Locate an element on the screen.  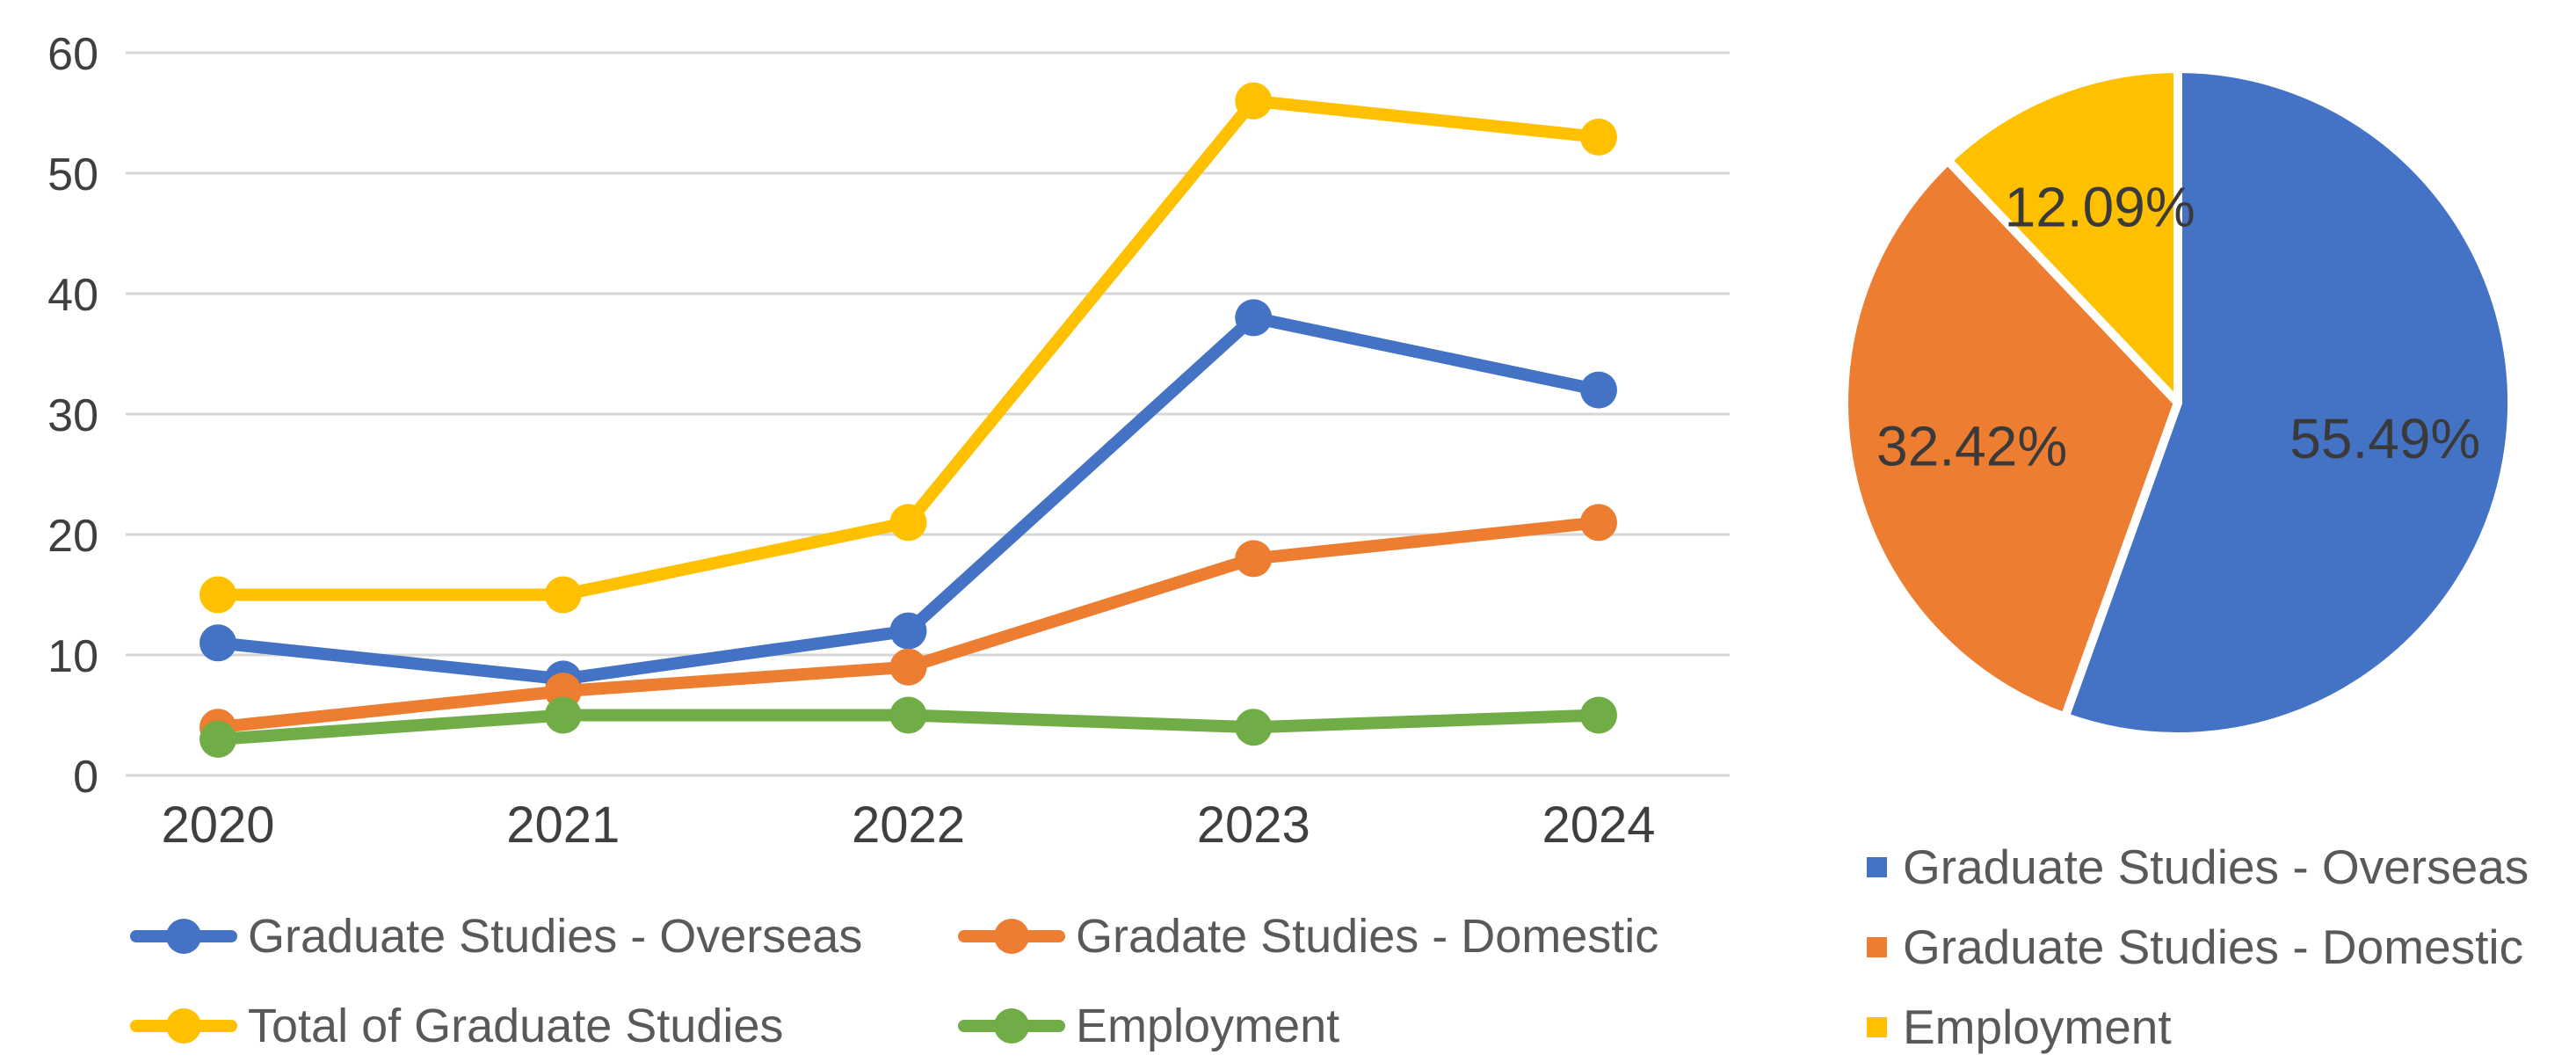
pie-legend-label: Graduate Studies - Overseas is located at coordinates (2216, 867).